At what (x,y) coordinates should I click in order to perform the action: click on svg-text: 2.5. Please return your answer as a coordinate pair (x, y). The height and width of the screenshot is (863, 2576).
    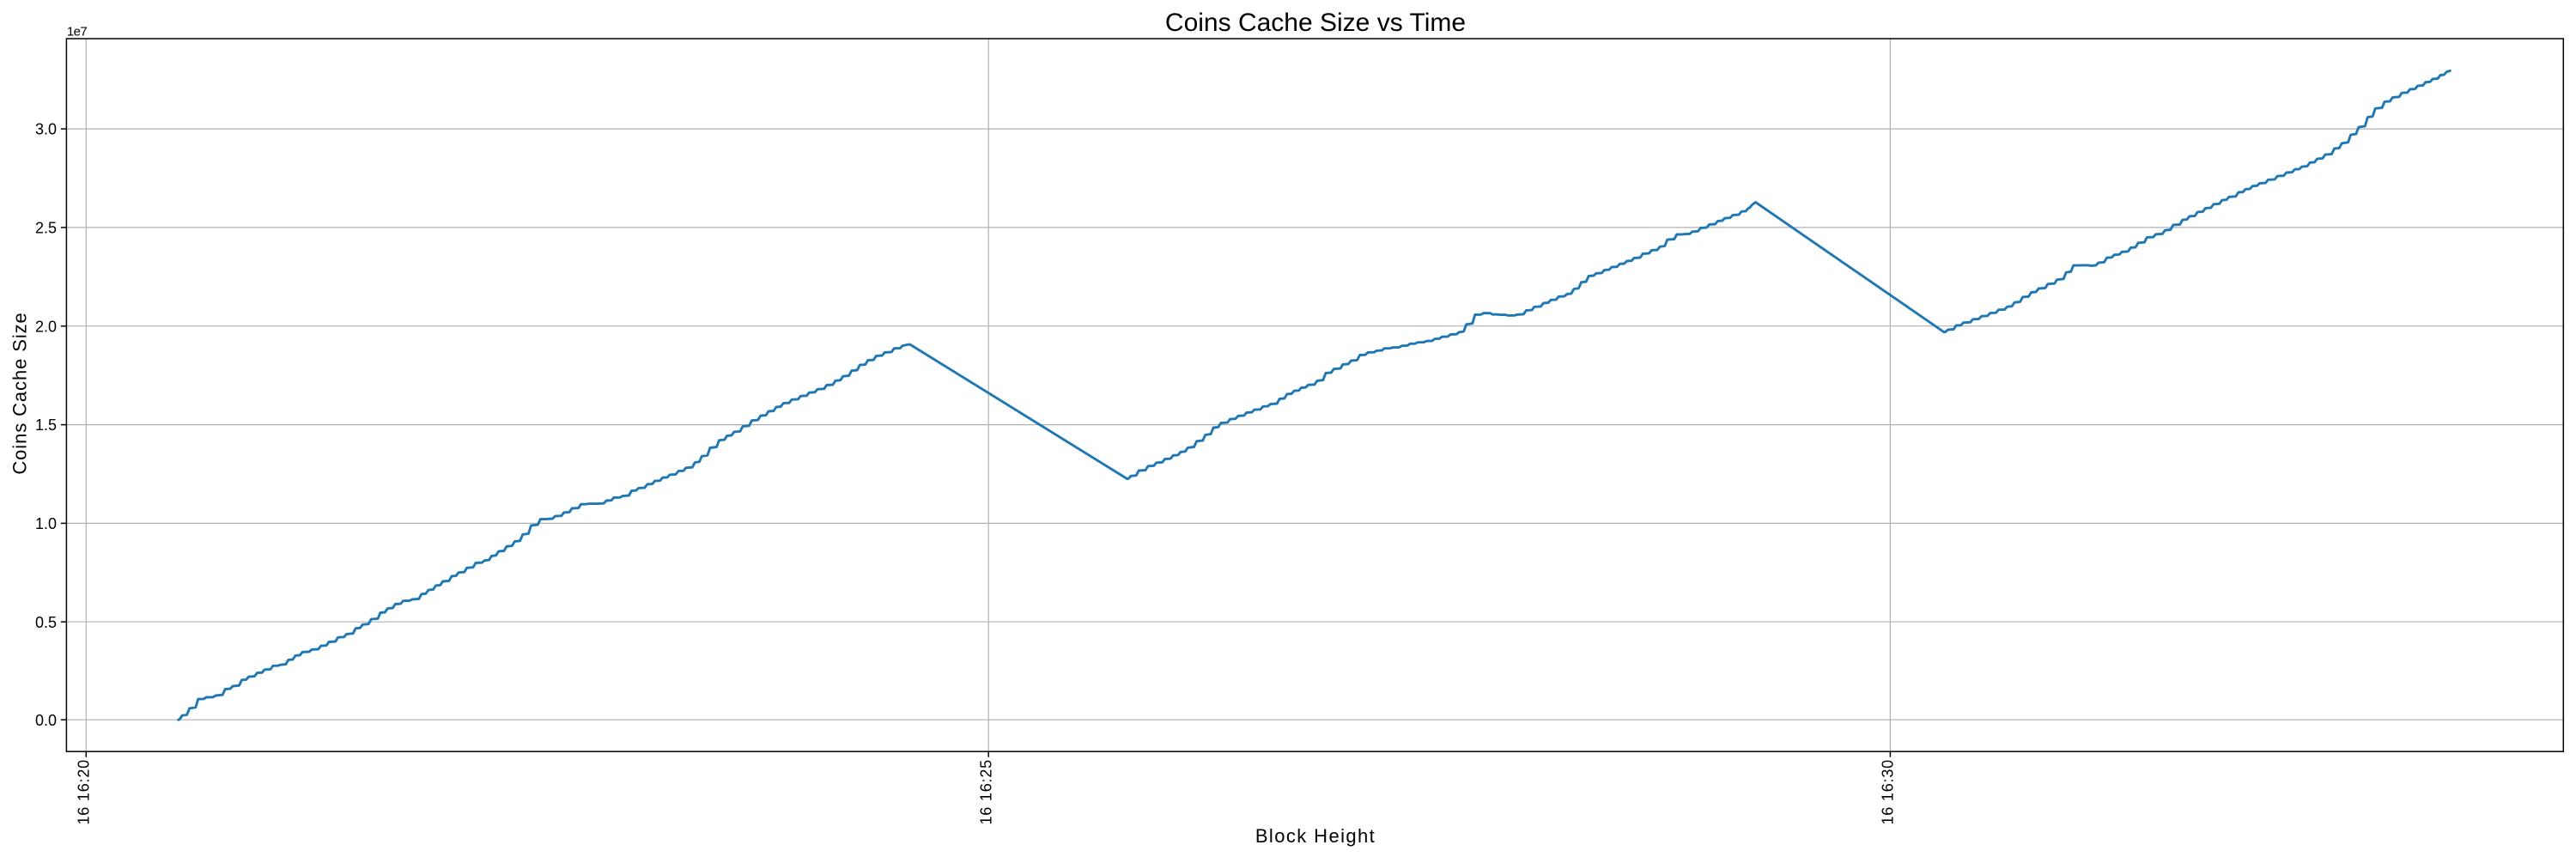
    Looking at the image, I should click on (46, 229).